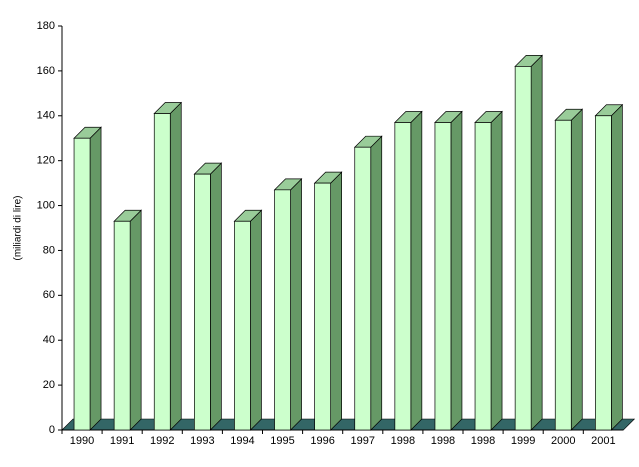 The height and width of the screenshot is (467, 639). I want to click on y-axis-label: (miliardi di lire), so click(18, 227).